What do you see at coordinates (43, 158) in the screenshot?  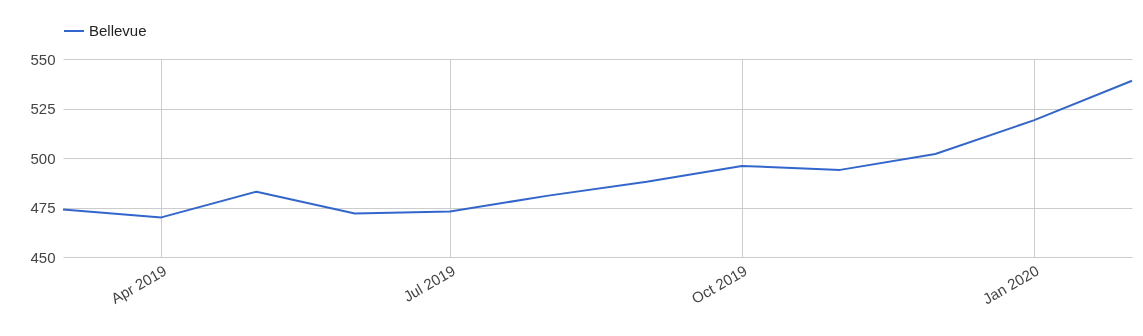 I see `y-tick-label: 500` at bounding box center [43, 158].